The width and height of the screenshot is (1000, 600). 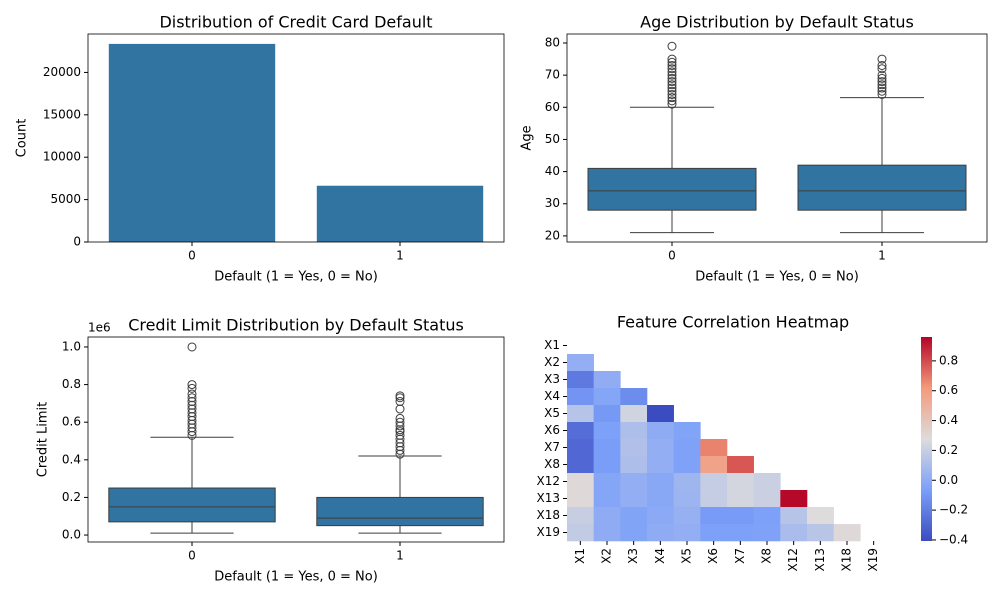 What do you see at coordinates (948, 450) in the screenshot?
I see `colorbar-tick-label: 0.2` at bounding box center [948, 450].